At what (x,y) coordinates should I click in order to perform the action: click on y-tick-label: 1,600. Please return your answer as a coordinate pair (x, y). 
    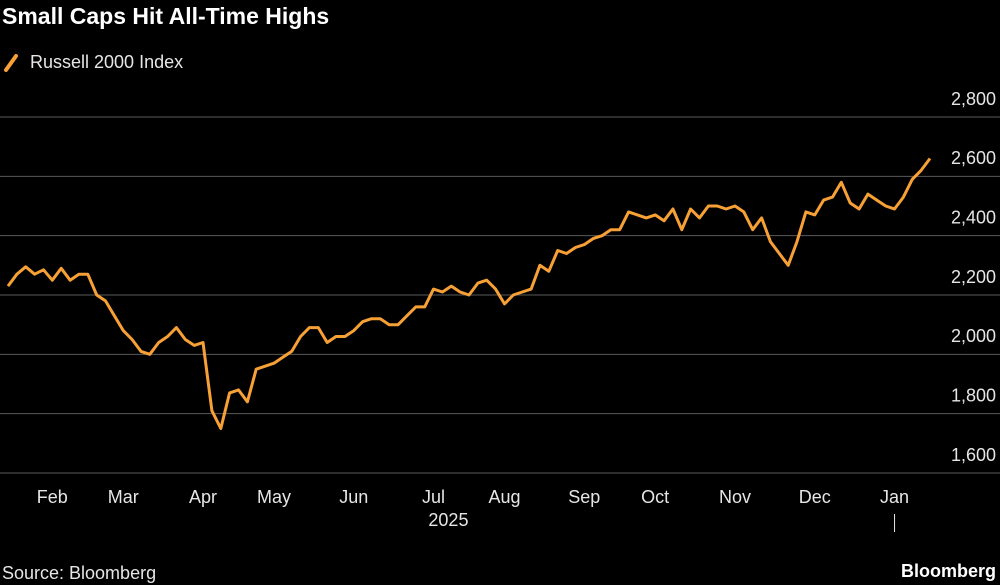
    Looking at the image, I should click on (973, 455).